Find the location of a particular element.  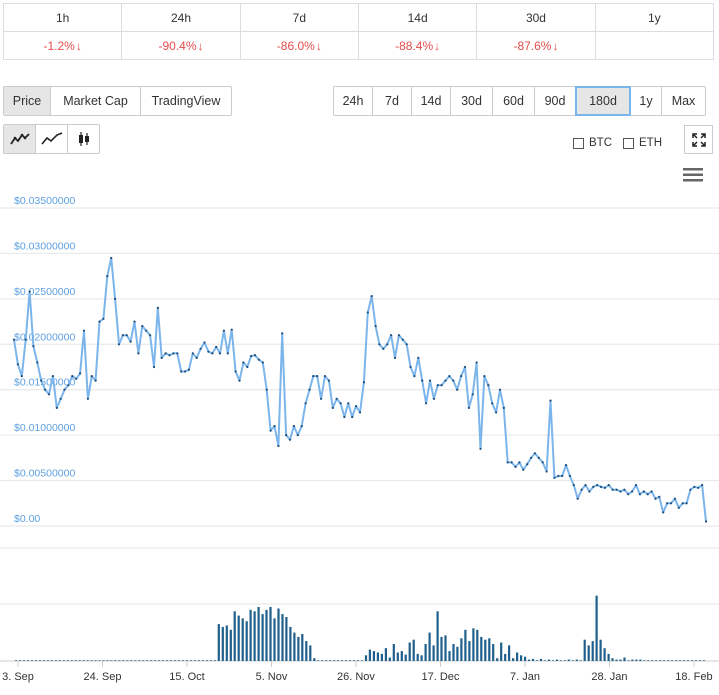

tab-tradingview: TradingView is located at coordinates (186, 101).